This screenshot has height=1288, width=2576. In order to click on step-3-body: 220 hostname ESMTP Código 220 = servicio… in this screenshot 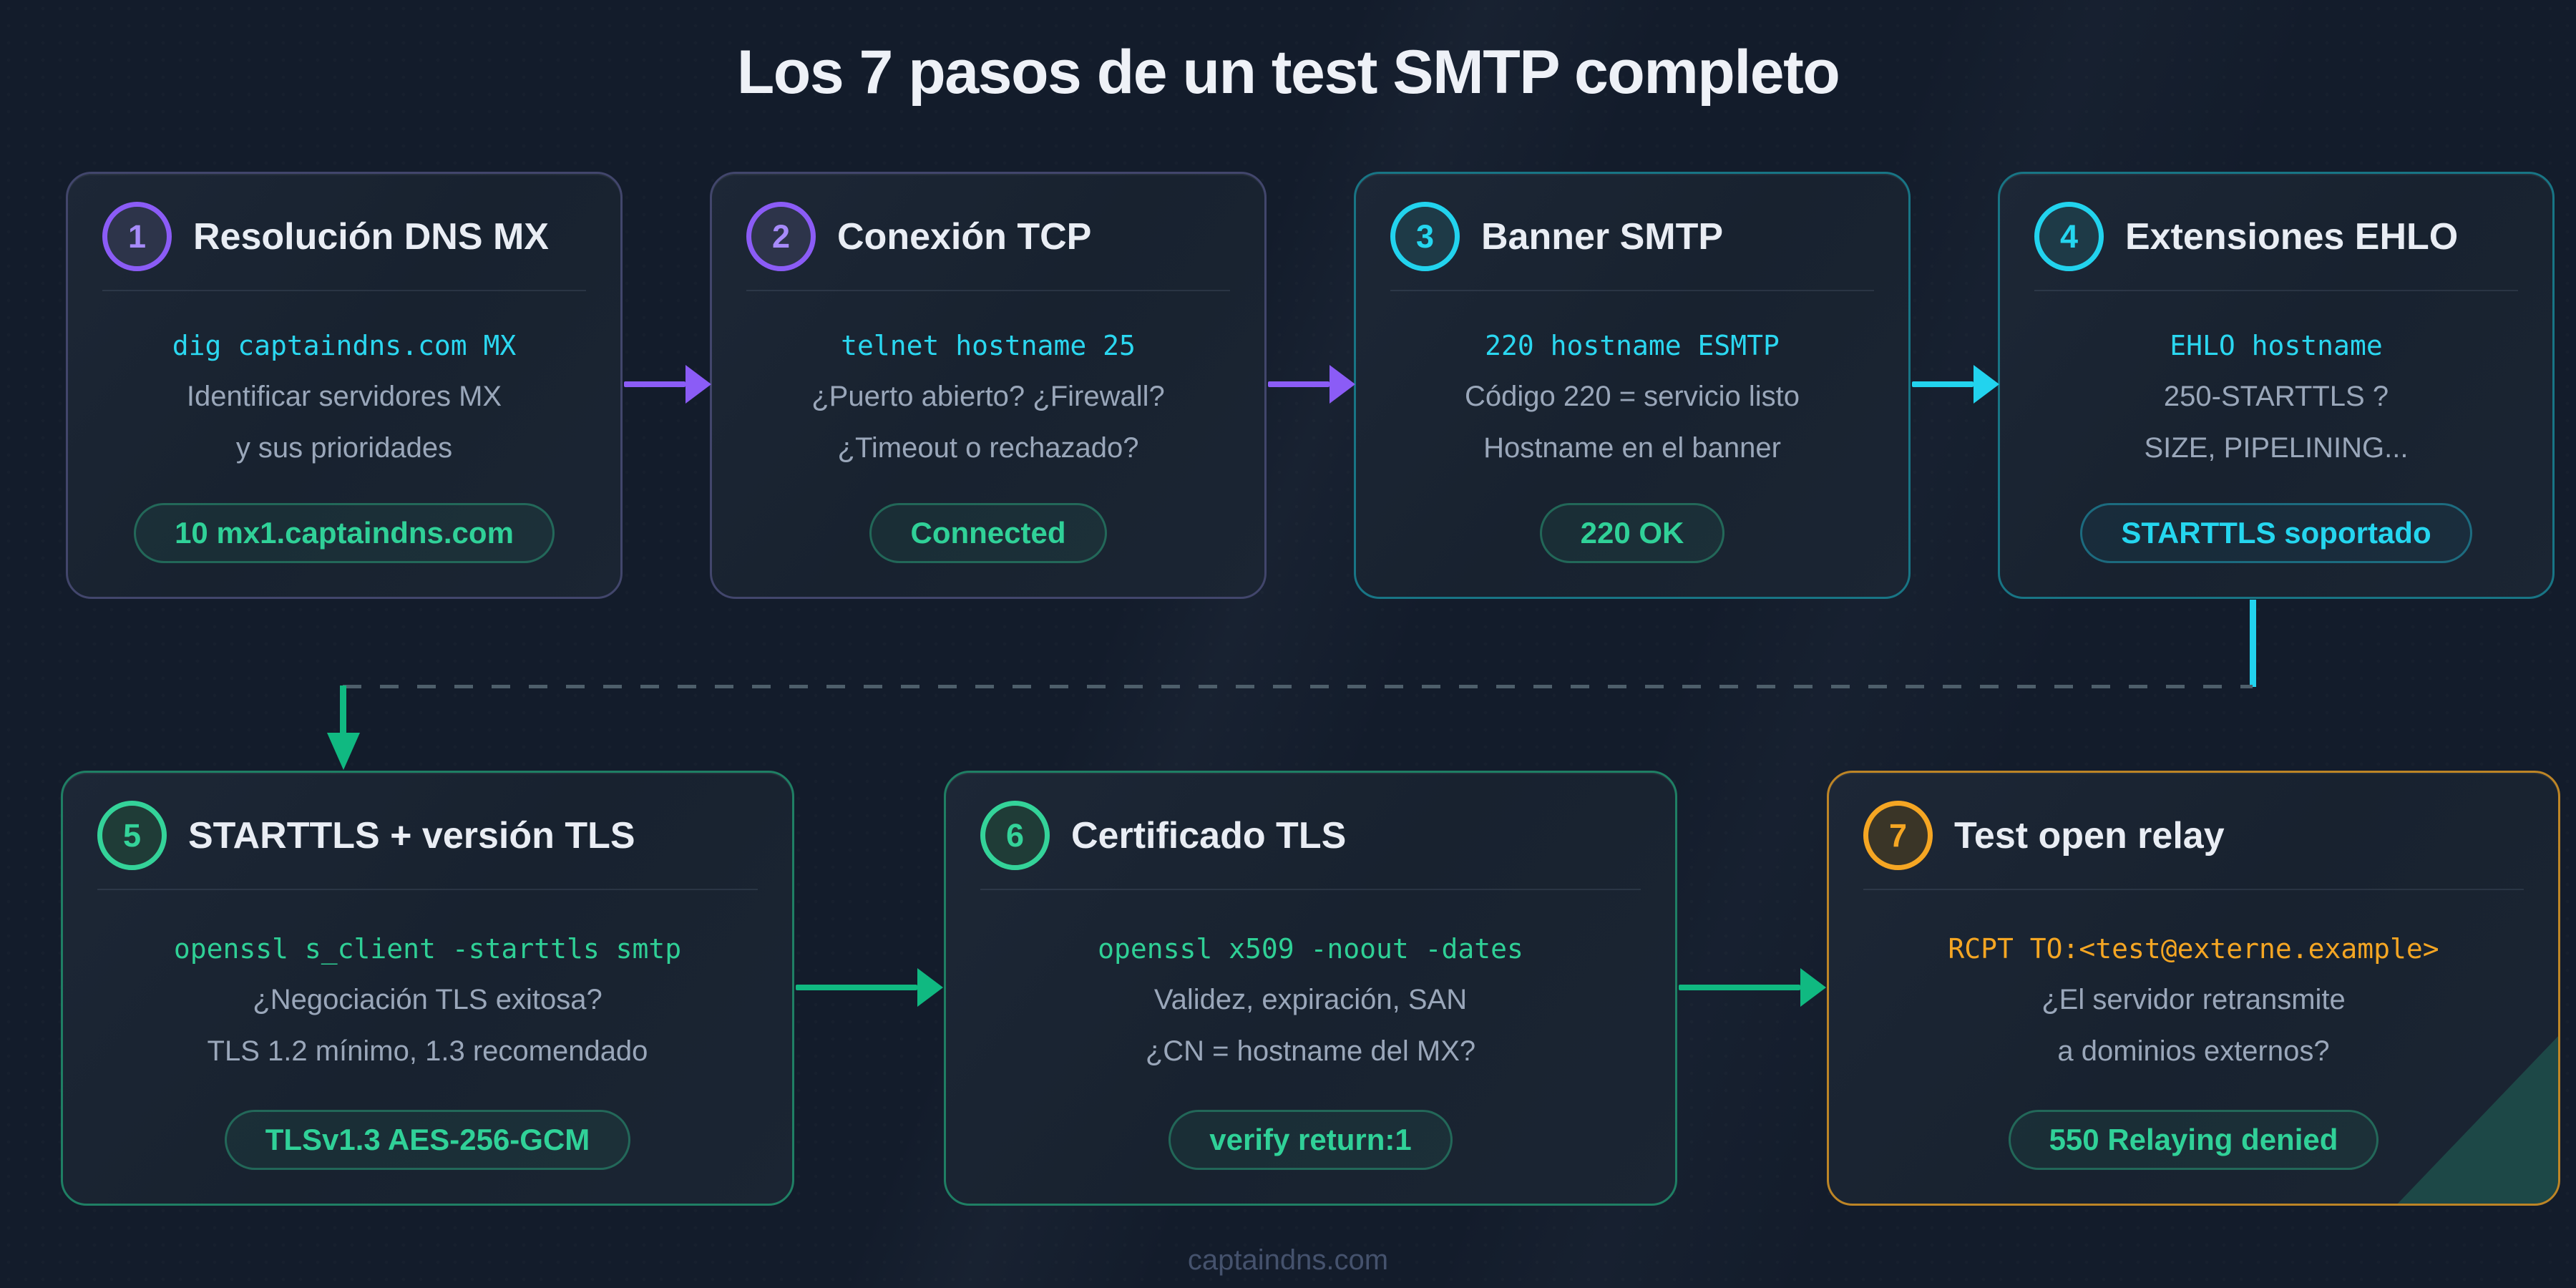, I will do `click(1632, 397)`.